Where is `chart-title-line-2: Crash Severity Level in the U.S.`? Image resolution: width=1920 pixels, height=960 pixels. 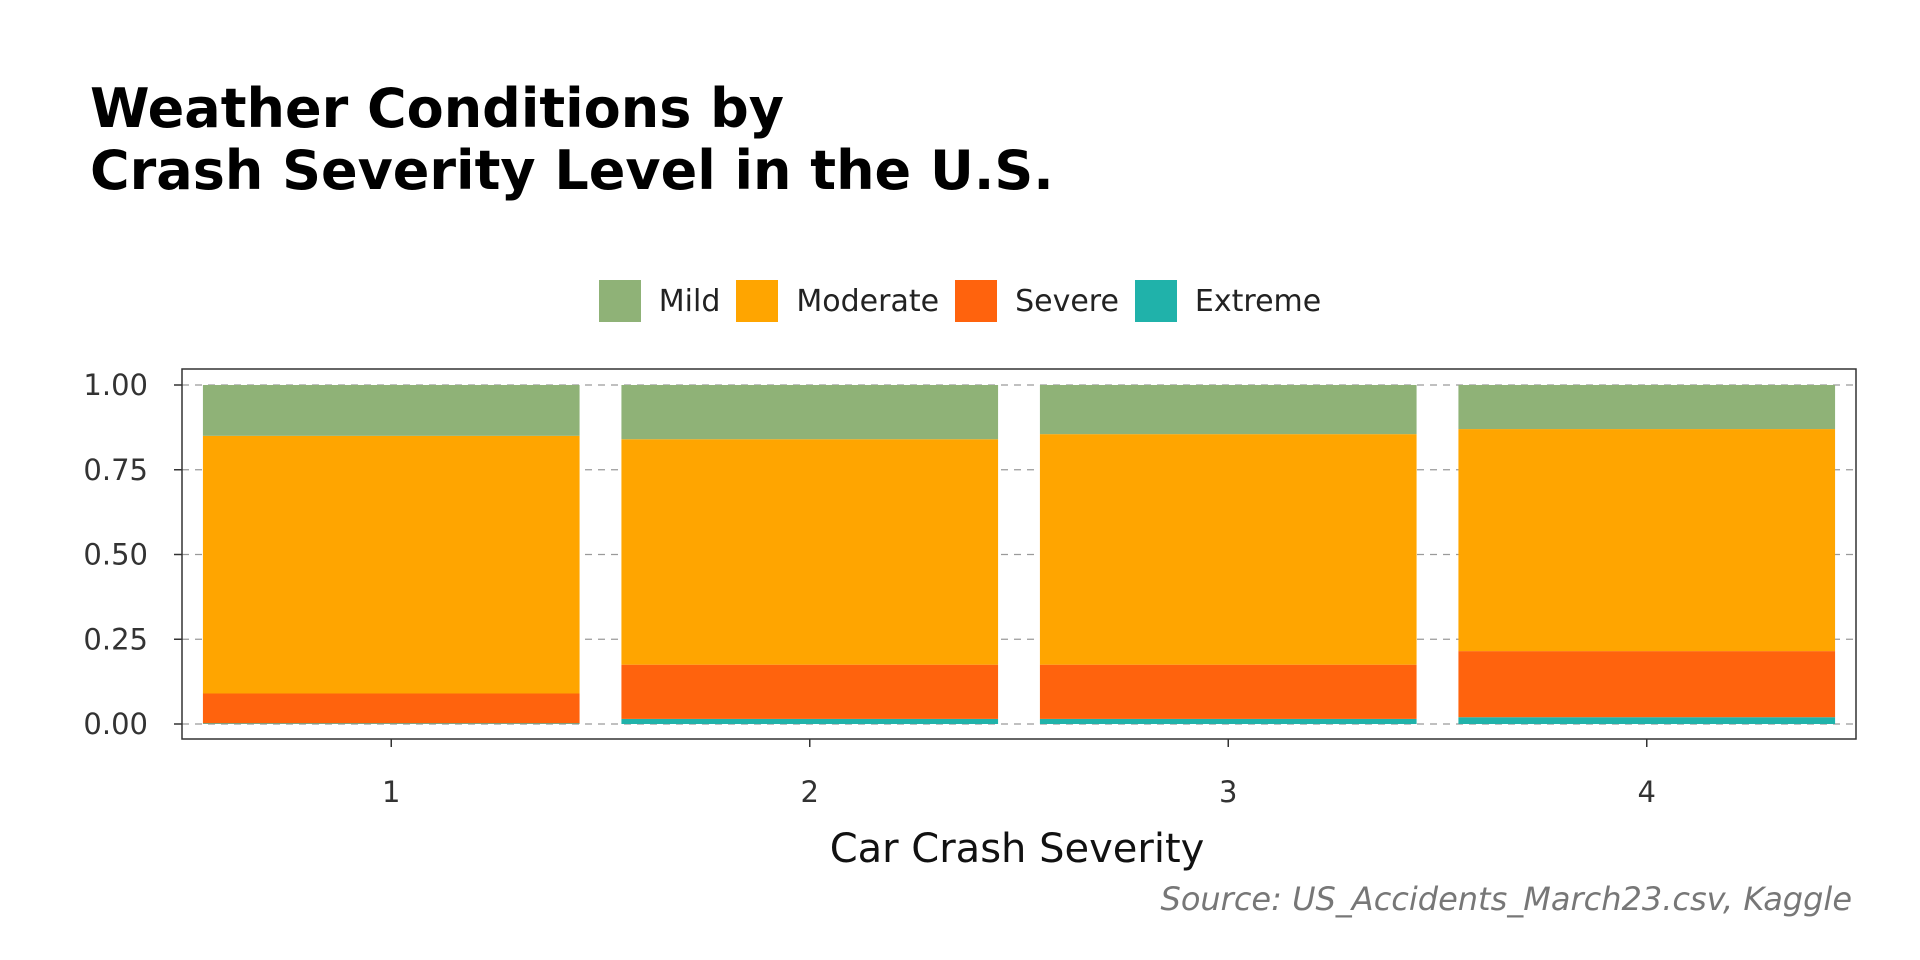
chart-title-line-2: Crash Severity Level in the U.S. is located at coordinates (572, 170).